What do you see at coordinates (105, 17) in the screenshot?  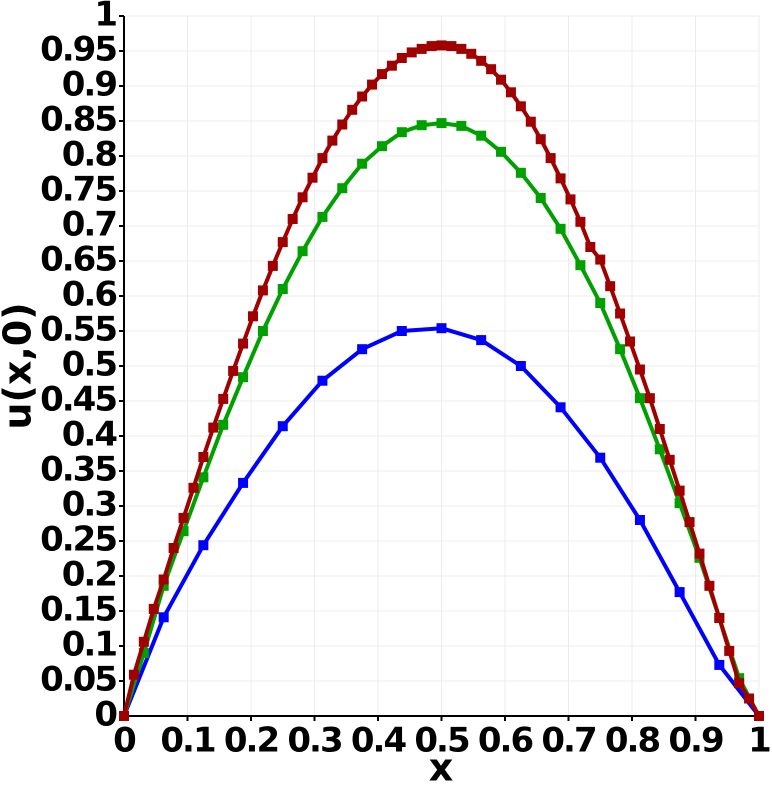 I see `y-tick-label: 1` at bounding box center [105, 17].